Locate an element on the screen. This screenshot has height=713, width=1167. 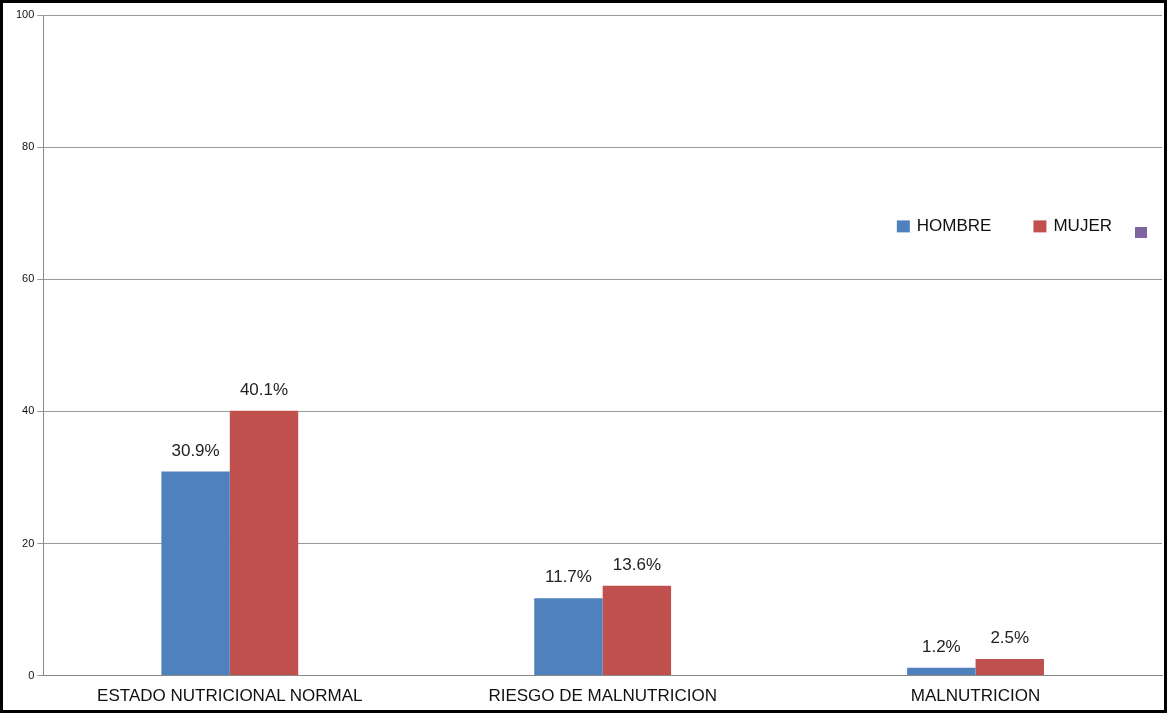
x-tick-label: ESTADO NUTRICIONAL NORMAL is located at coordinates (230, 696).